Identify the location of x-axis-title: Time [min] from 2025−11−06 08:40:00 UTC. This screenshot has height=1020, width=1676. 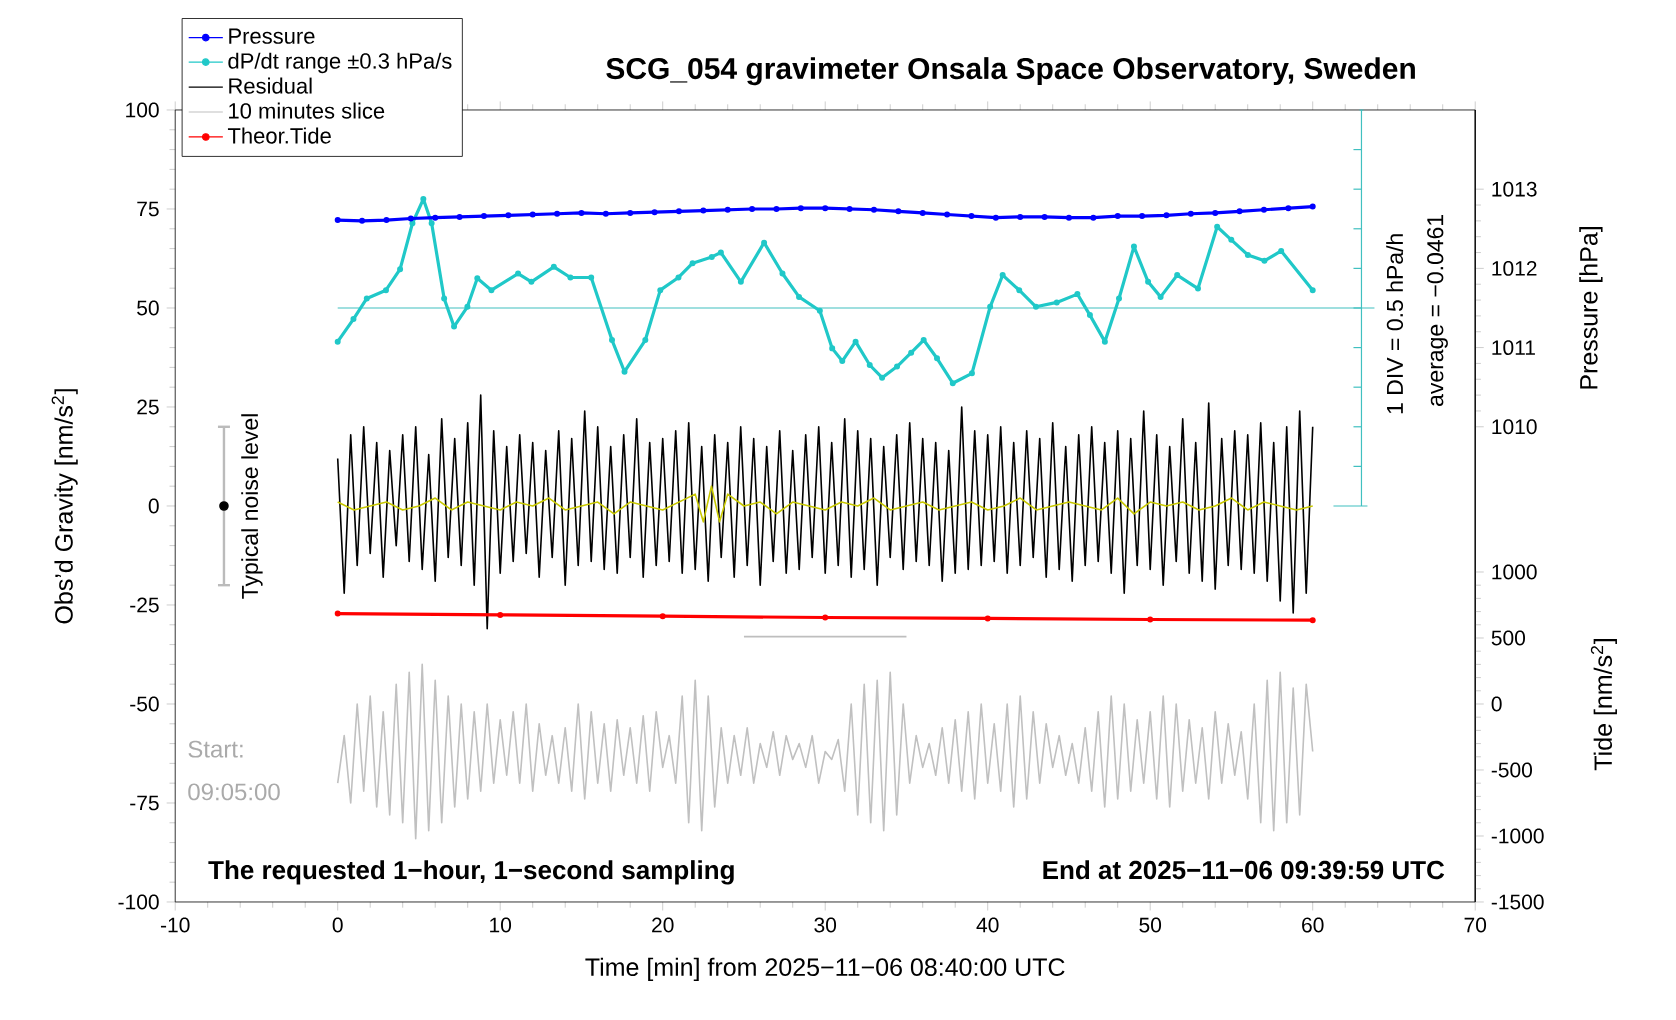
(825, 969).